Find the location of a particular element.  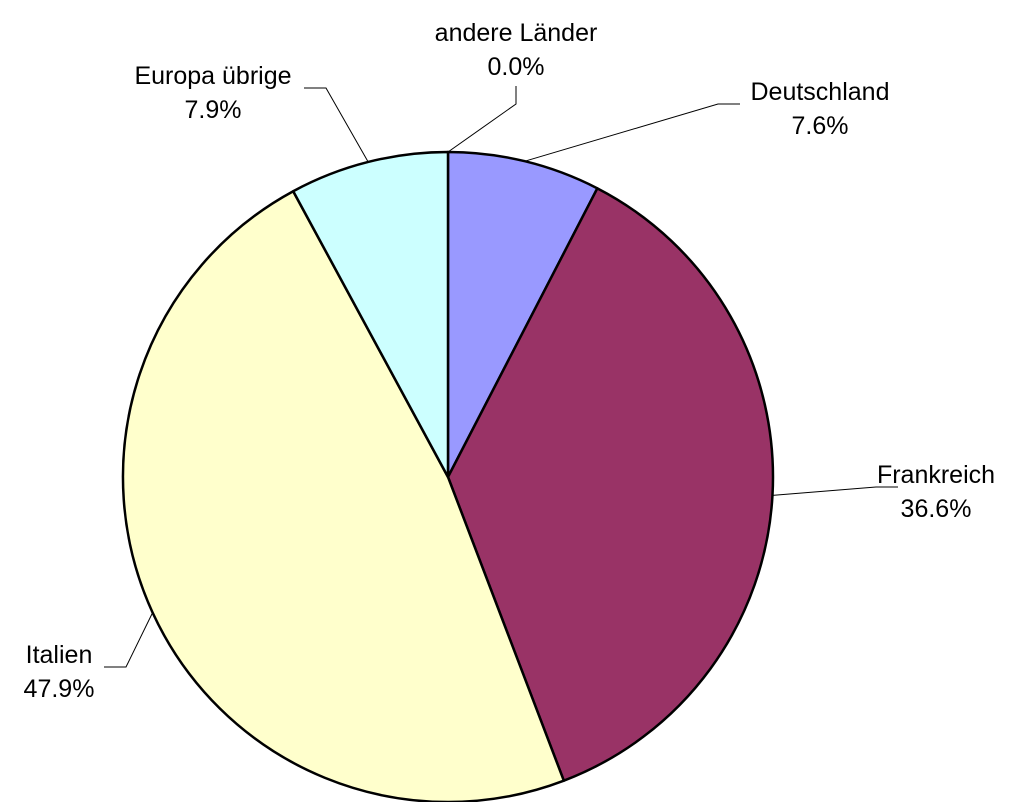

slice-value-deutschland: 7.6% is located at coordinates (820, 126).